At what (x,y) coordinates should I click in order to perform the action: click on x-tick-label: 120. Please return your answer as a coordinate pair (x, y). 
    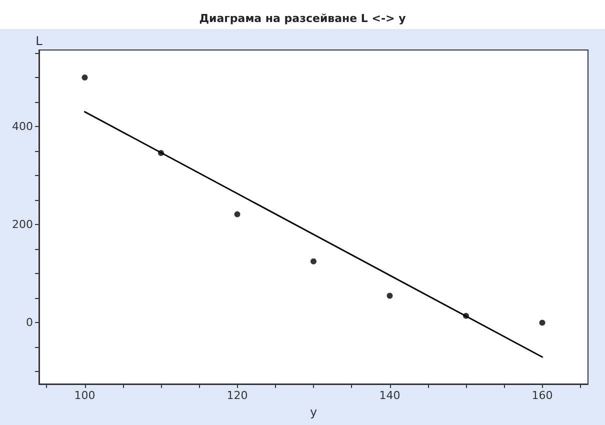
    Looking at the image, I should click on (237, 395).